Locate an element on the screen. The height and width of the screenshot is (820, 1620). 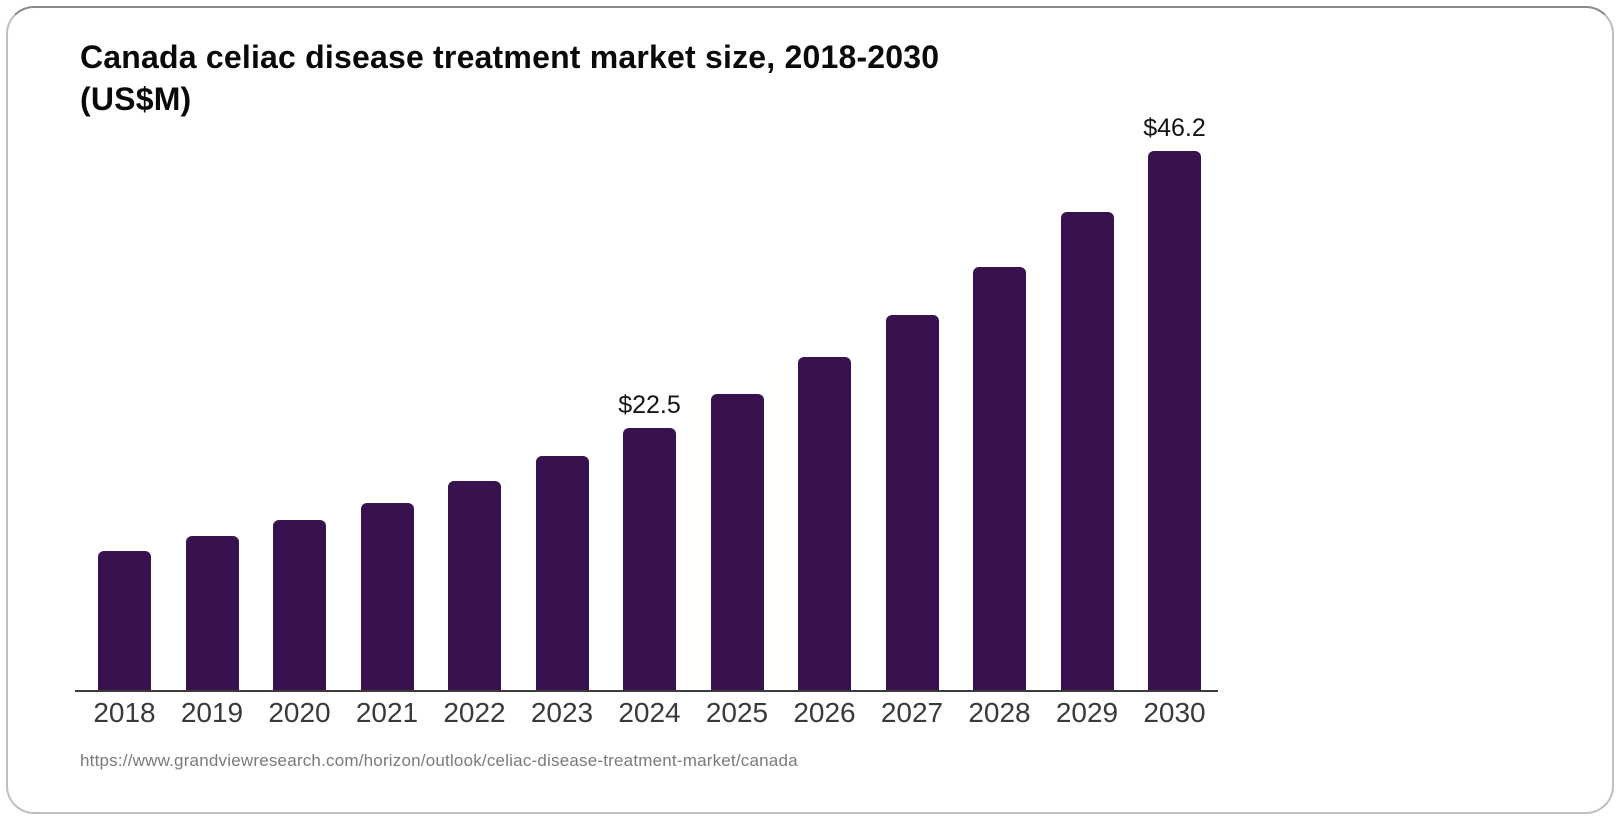
x-tick-label-2019: 2019 is located at coordinates (212, 712).